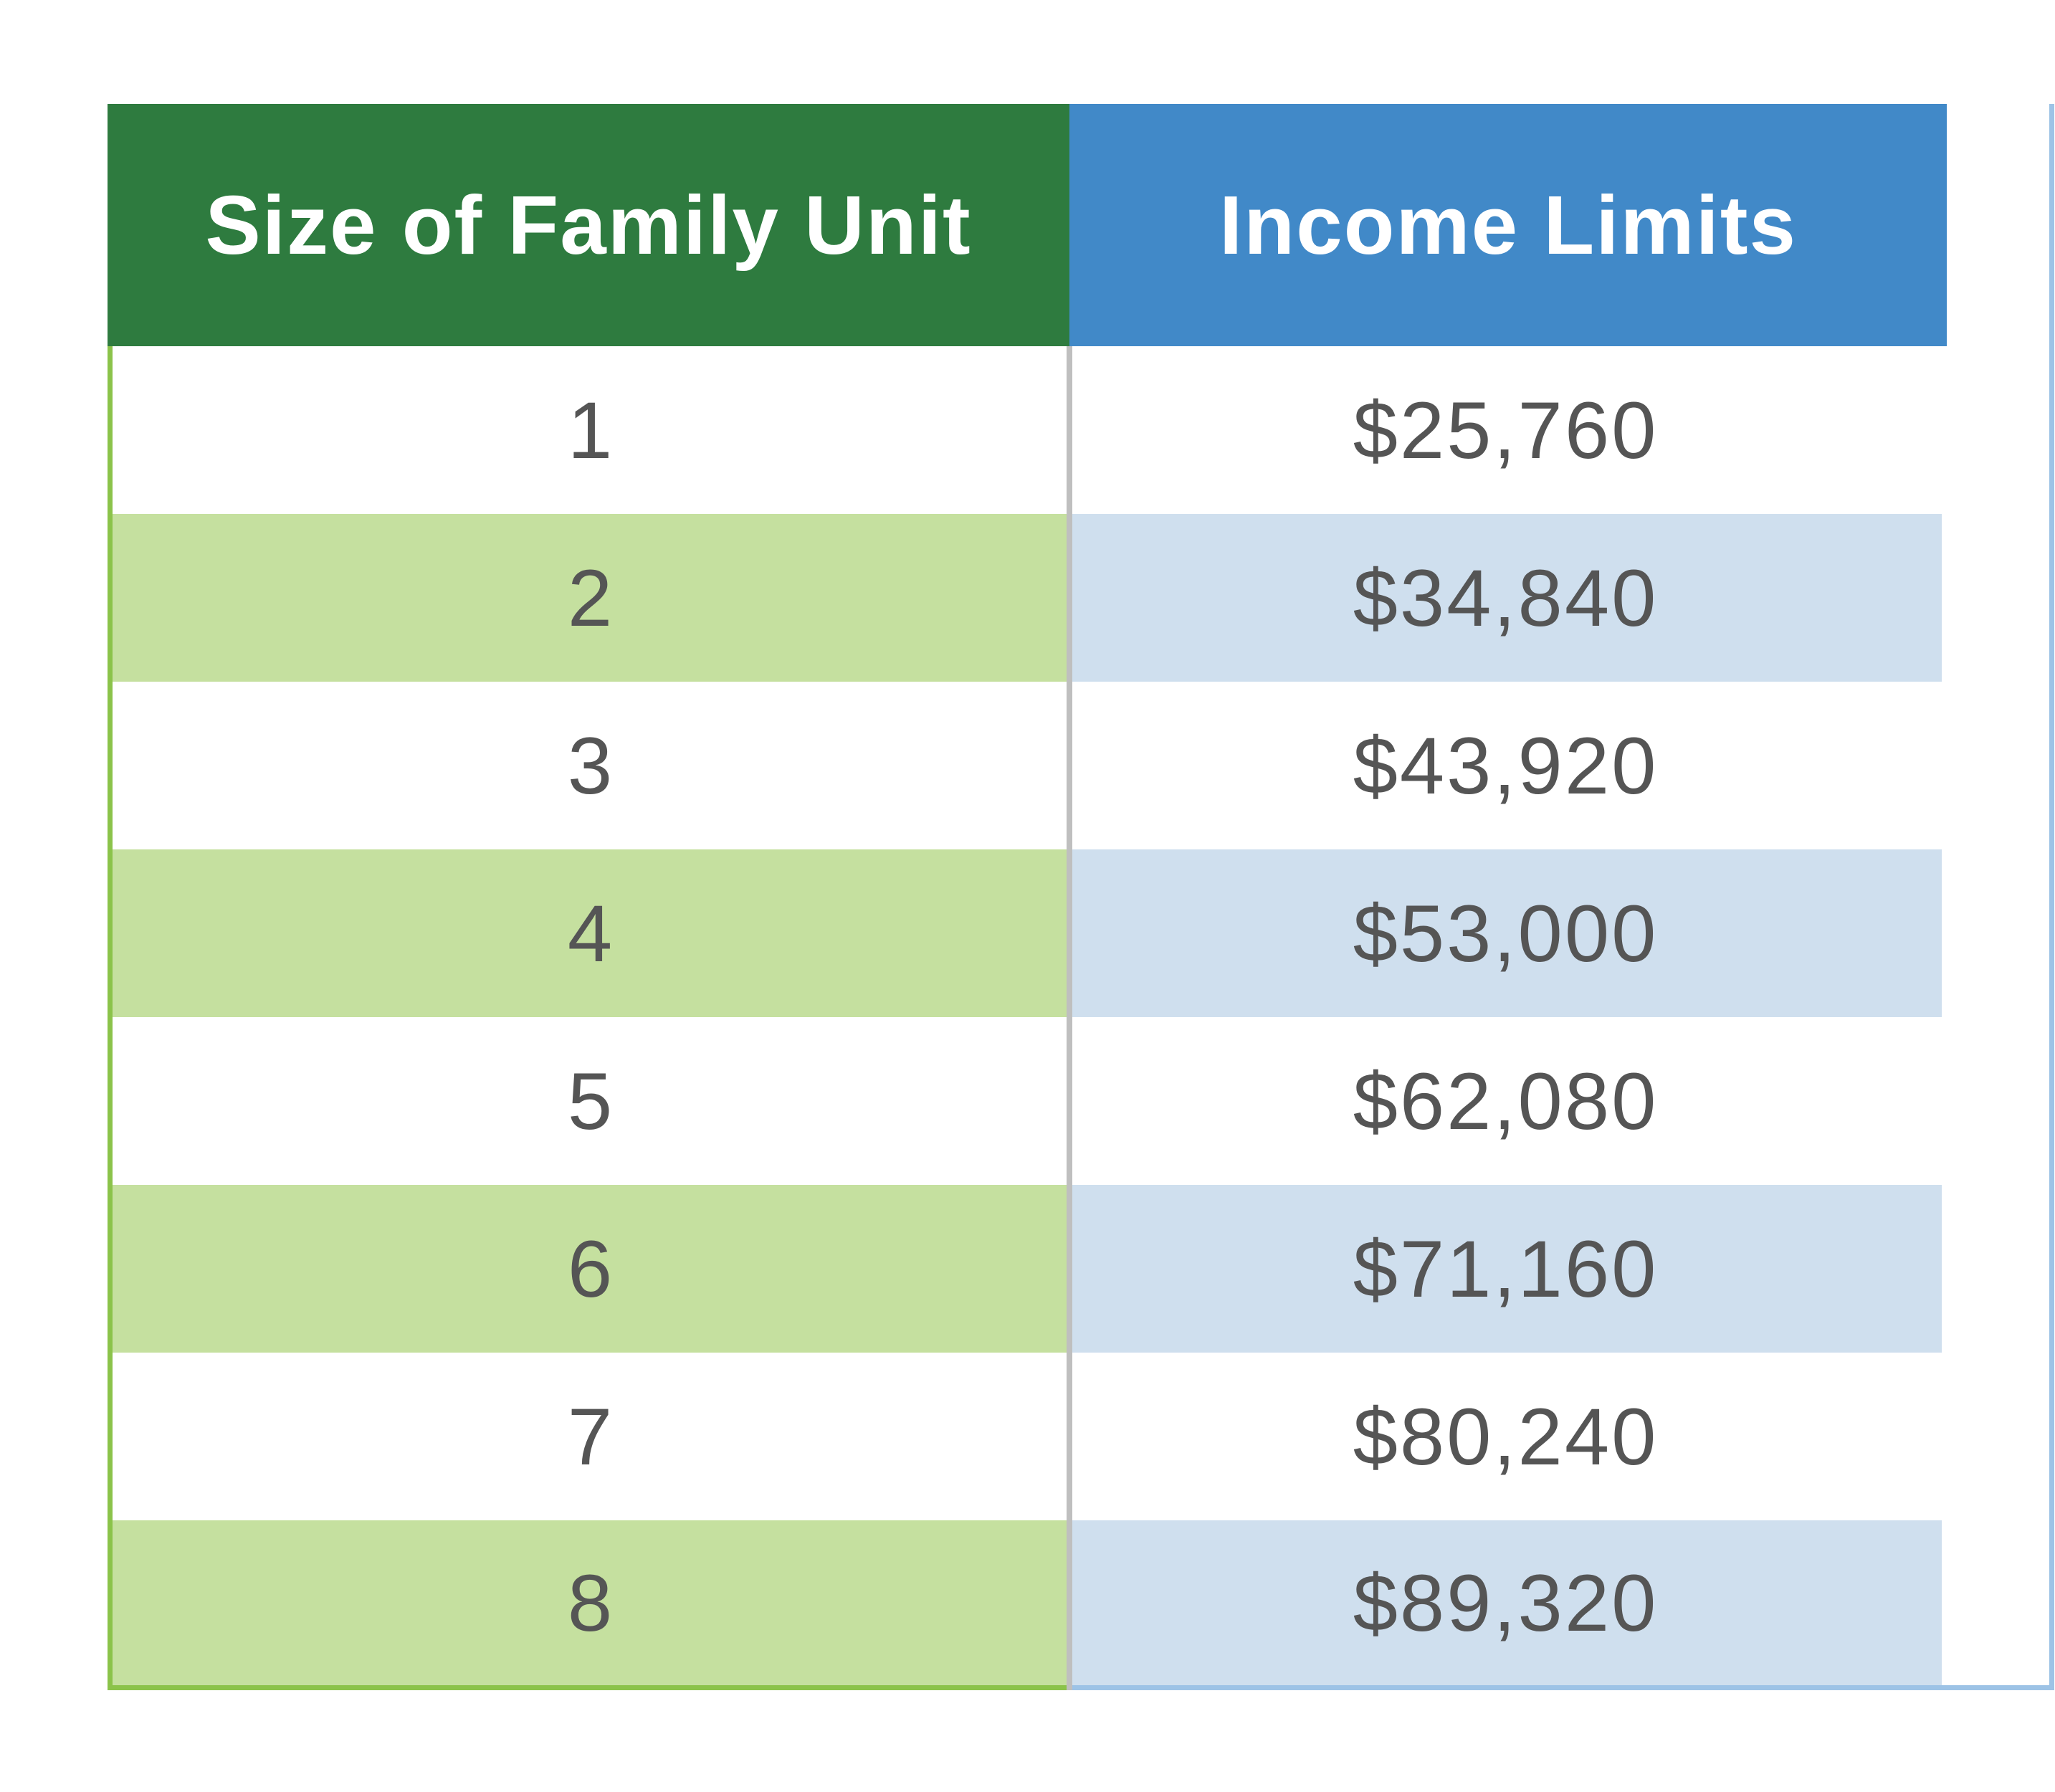 This screenshot has width=2055, height=1792. What do you see at coordinates (591, 765) in the screenshot?
I see `family-size-cell: 3` at bounding box center [591, 765].